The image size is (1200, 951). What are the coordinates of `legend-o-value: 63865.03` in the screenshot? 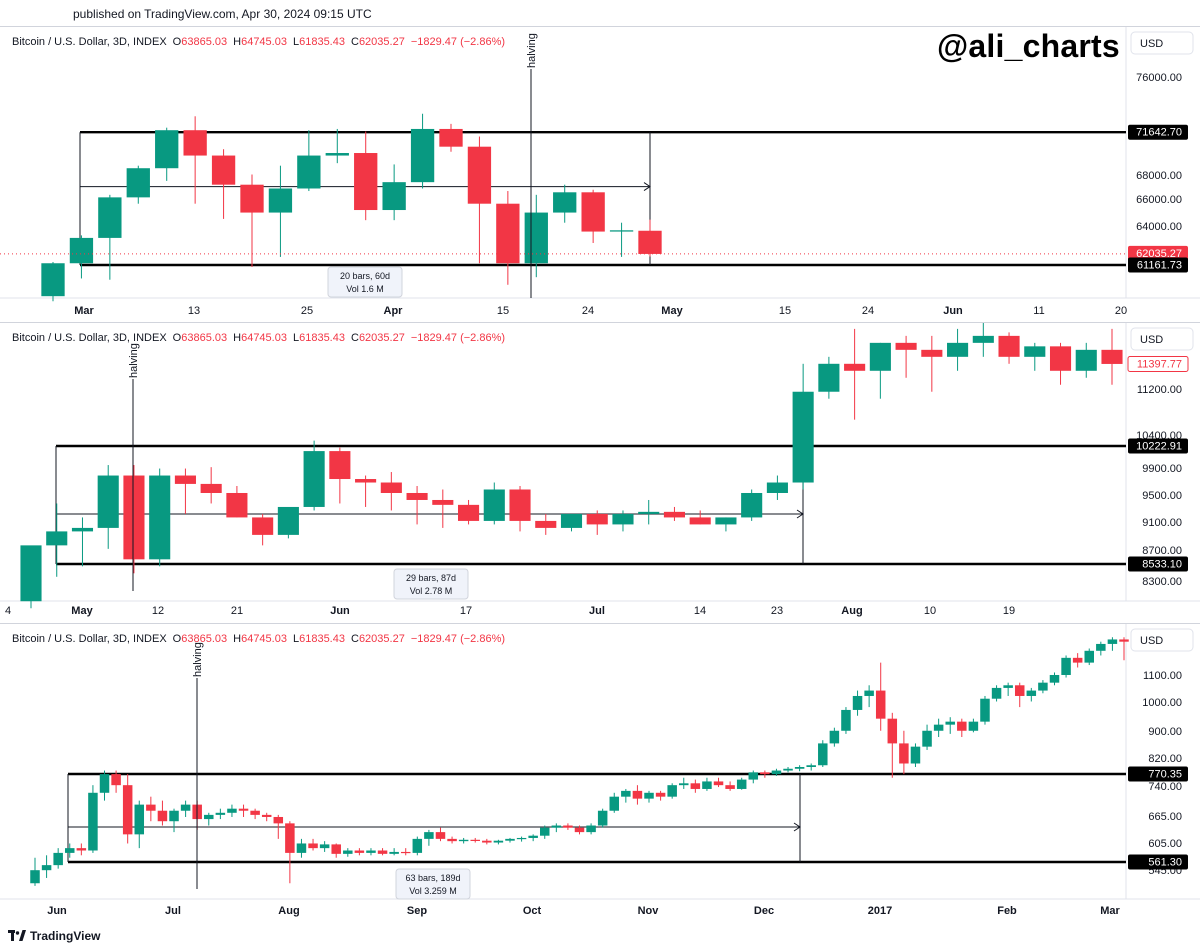 It's located at (204, 639).